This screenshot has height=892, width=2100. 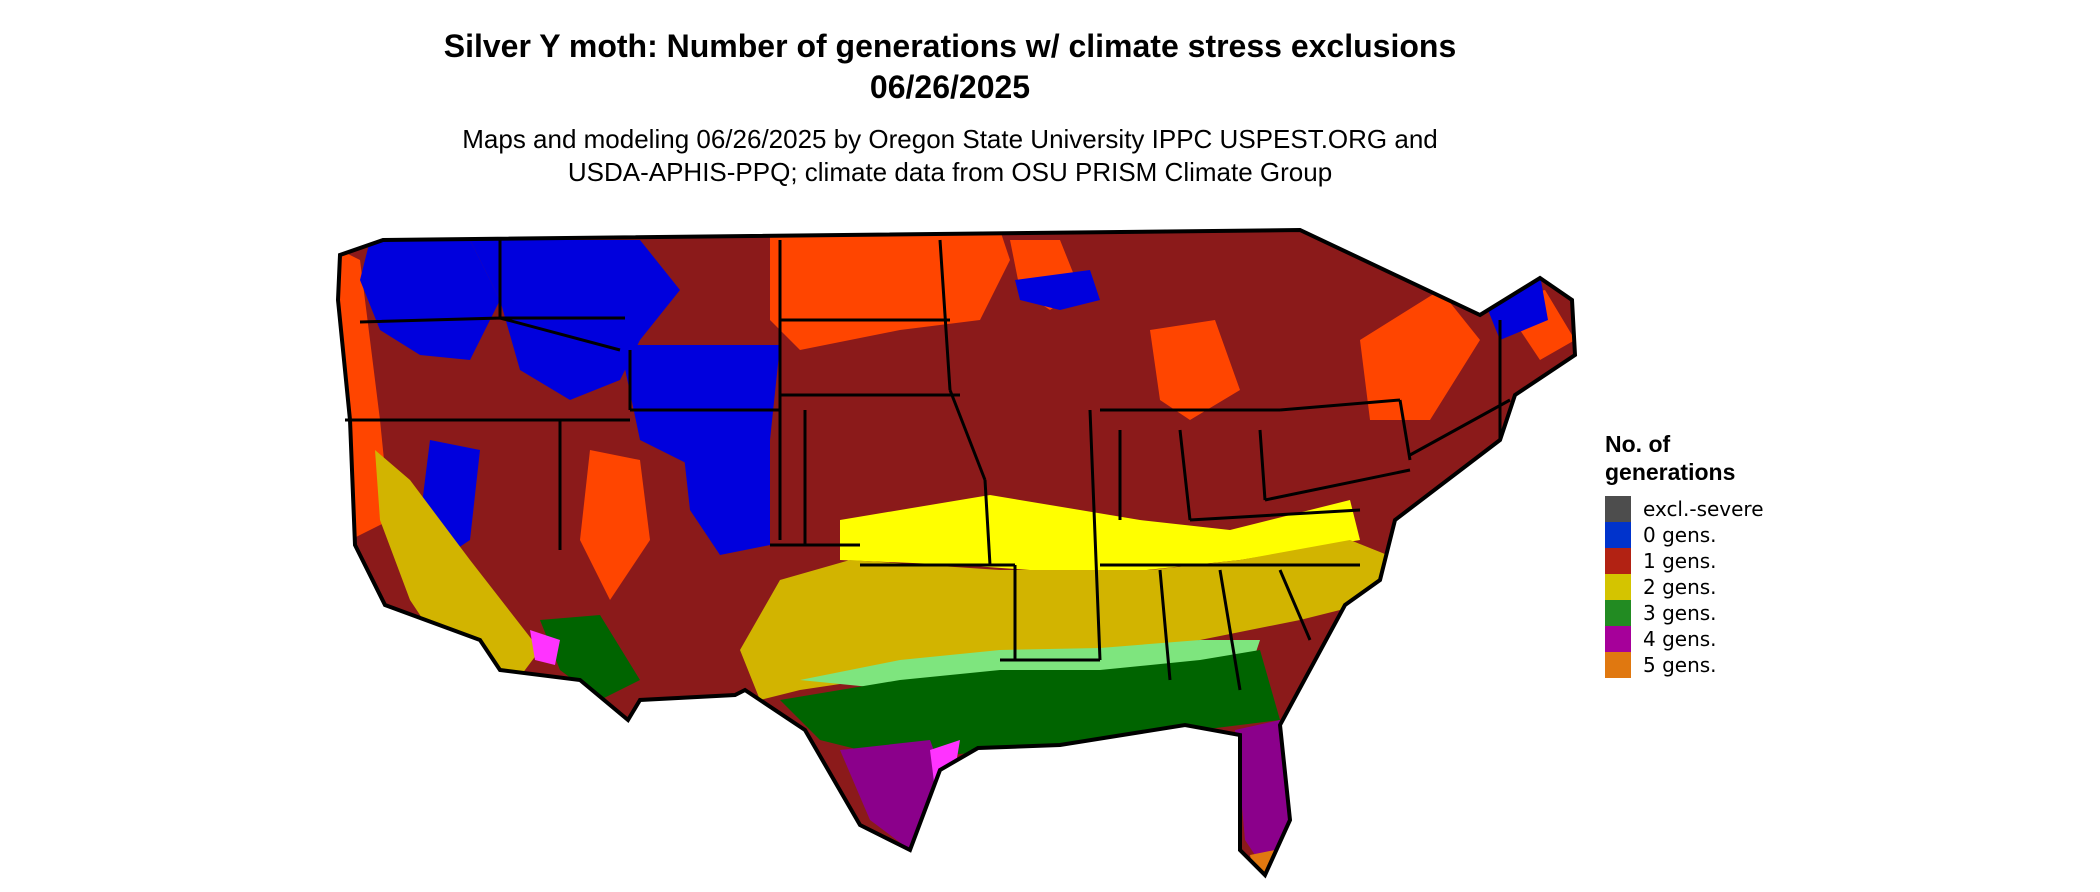 I want to click on zone-gen4, so click(x=1262, y=795).